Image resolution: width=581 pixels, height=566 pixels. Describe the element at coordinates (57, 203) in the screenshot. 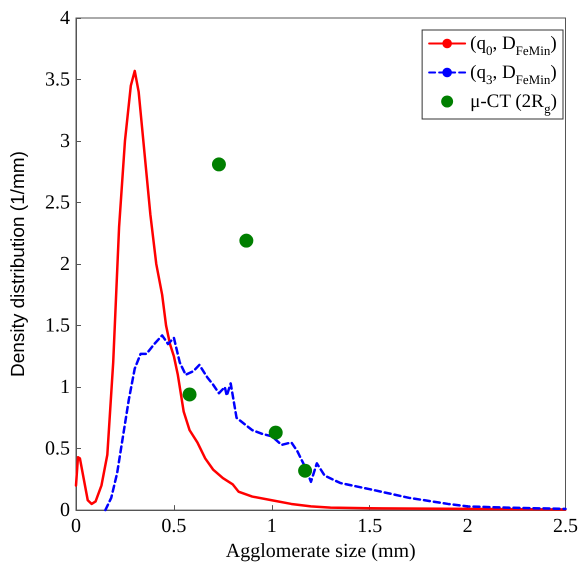

I see `y-tick-label: 2.5` at that location.